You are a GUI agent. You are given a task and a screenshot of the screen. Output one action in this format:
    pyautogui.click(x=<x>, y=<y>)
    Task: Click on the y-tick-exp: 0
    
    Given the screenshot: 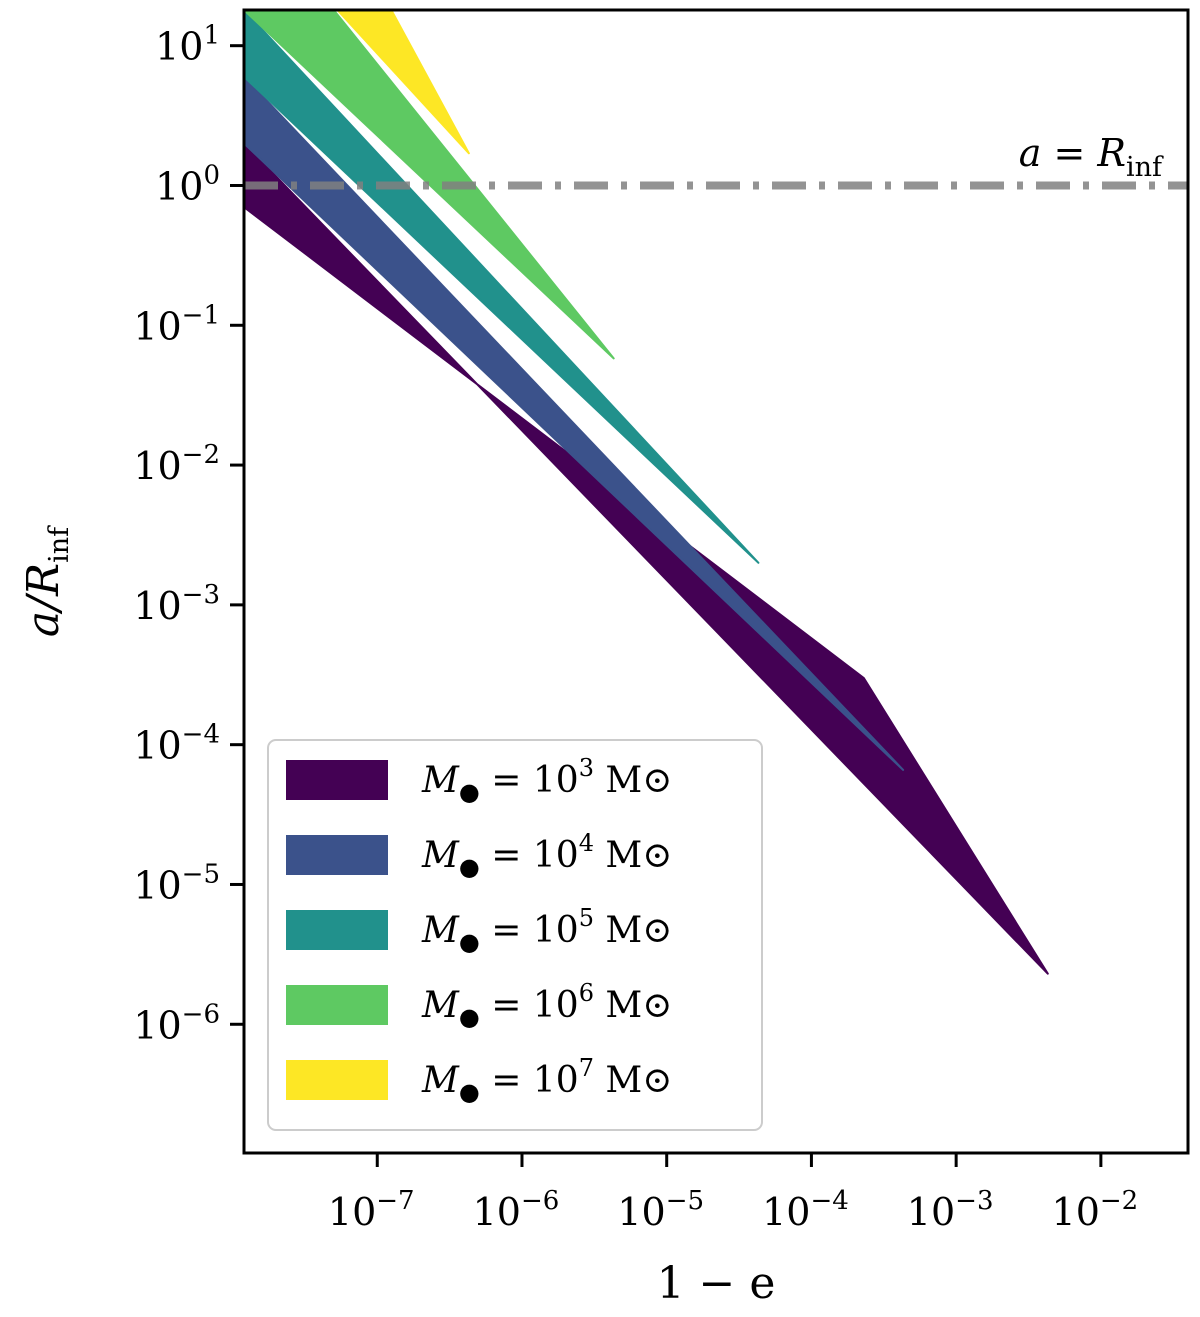 What is the action you would take?
    pyautogui.click(x=211, y=175)
    